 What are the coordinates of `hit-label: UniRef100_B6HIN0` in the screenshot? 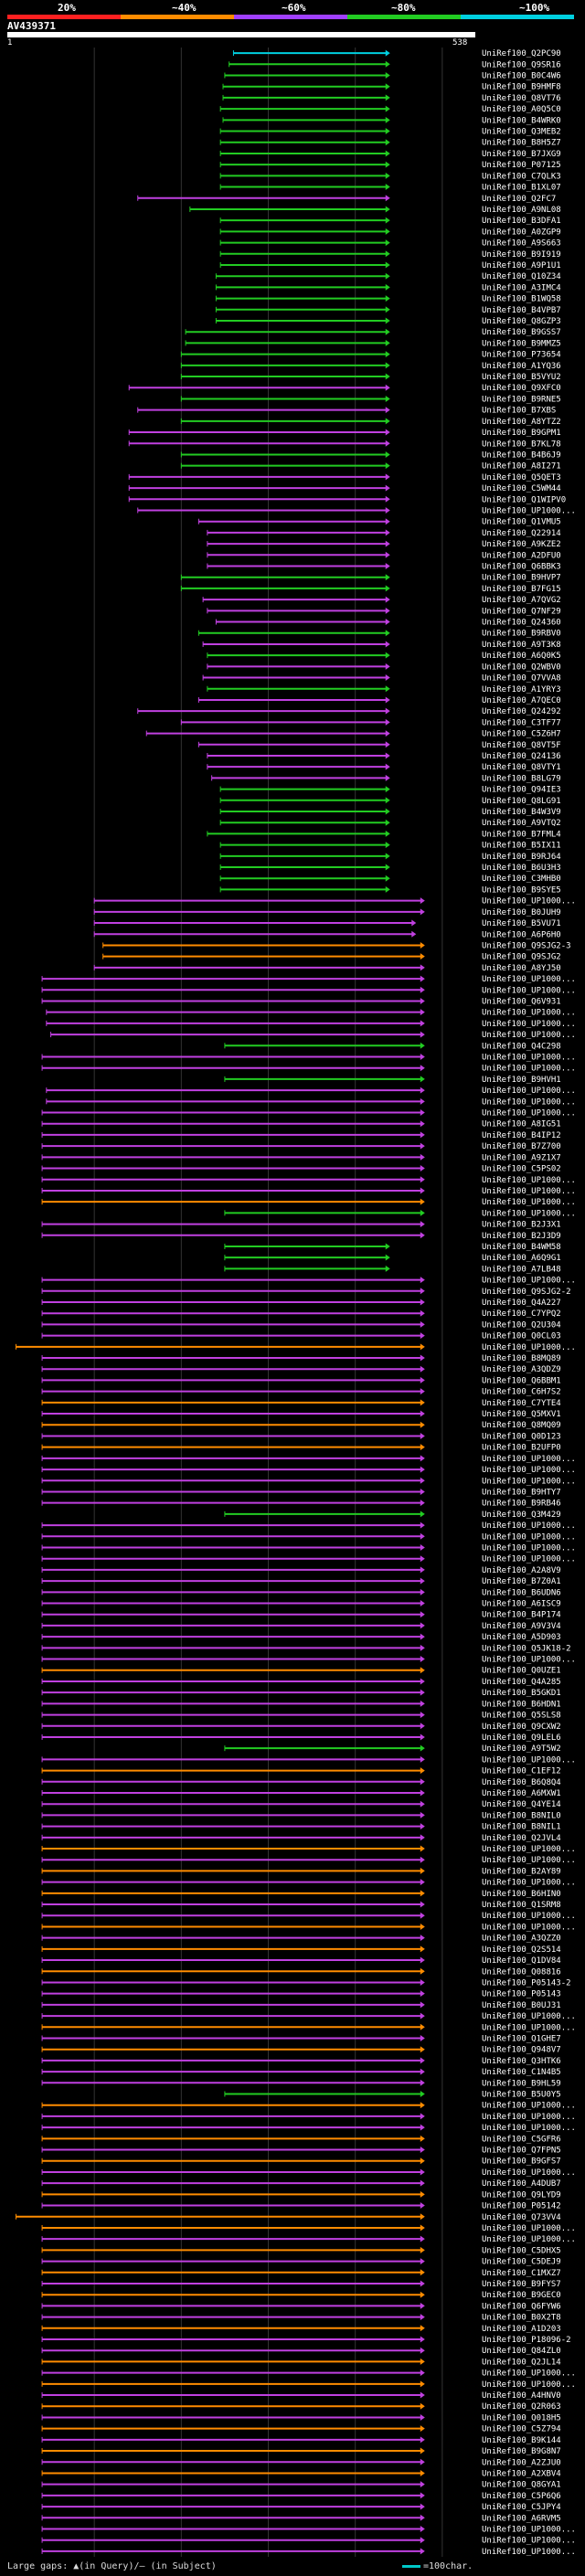 It's located at (521, 1894).